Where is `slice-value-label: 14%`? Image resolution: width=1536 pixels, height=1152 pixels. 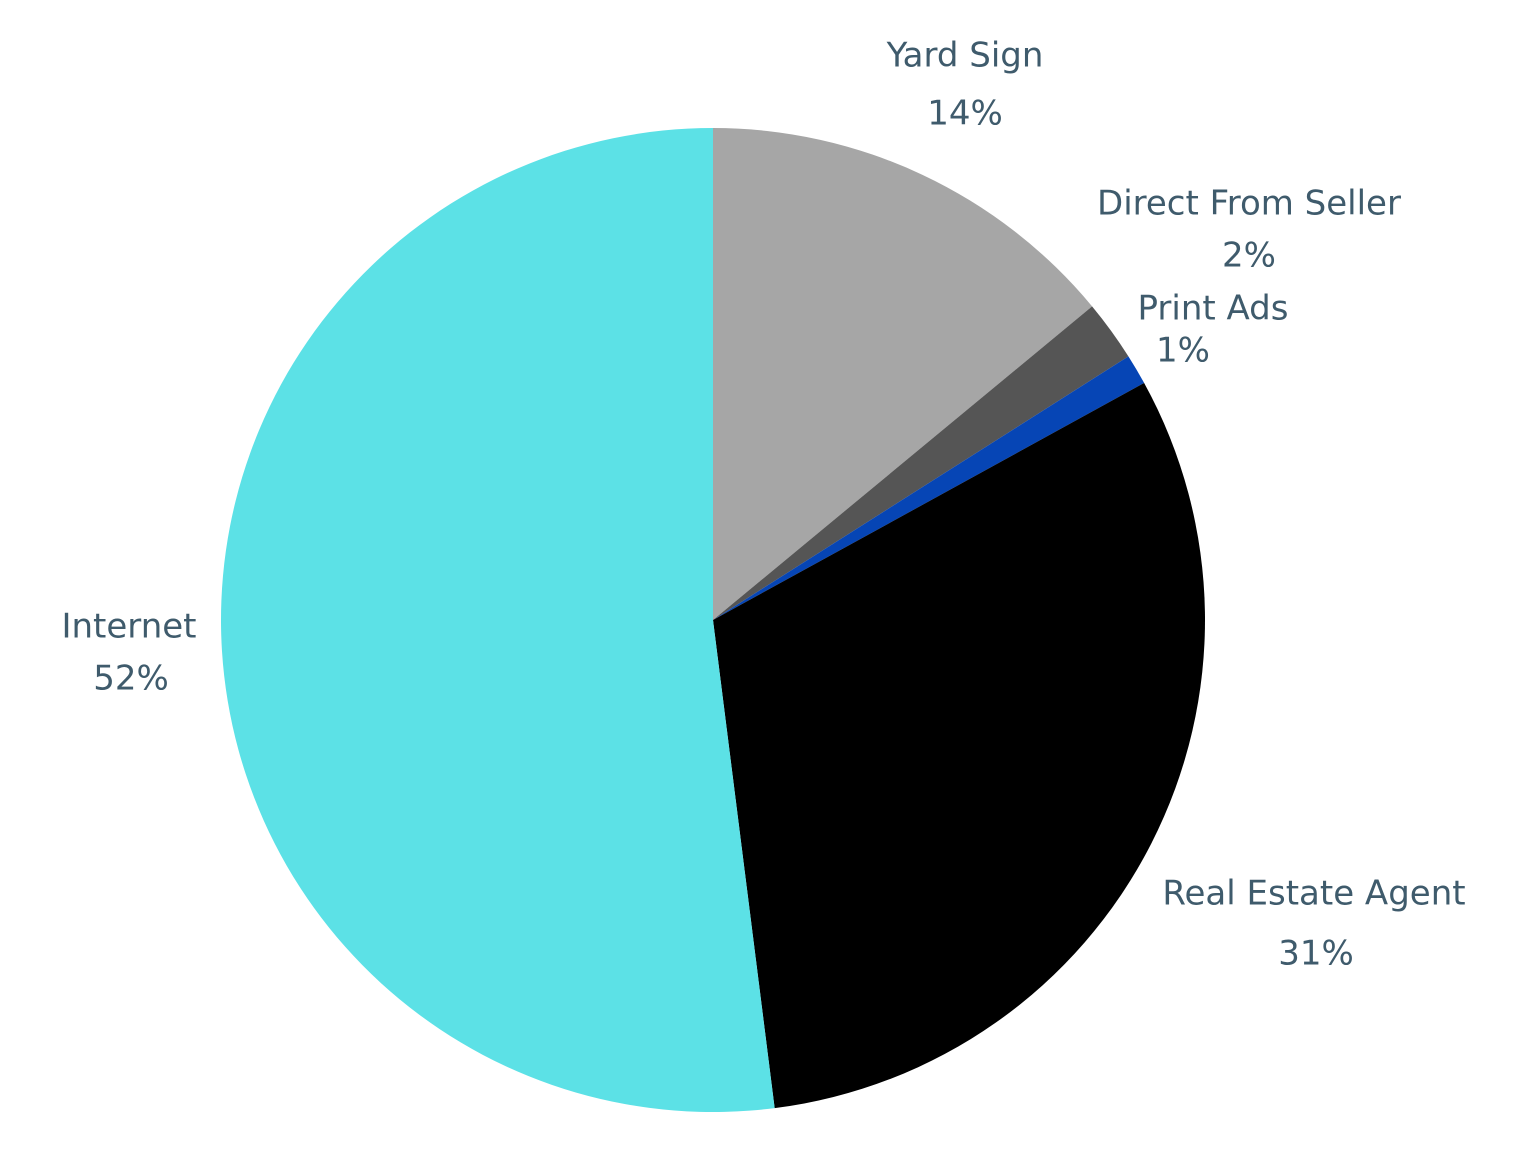
slice-value-label: 14% is located at coordinates (965, 114).